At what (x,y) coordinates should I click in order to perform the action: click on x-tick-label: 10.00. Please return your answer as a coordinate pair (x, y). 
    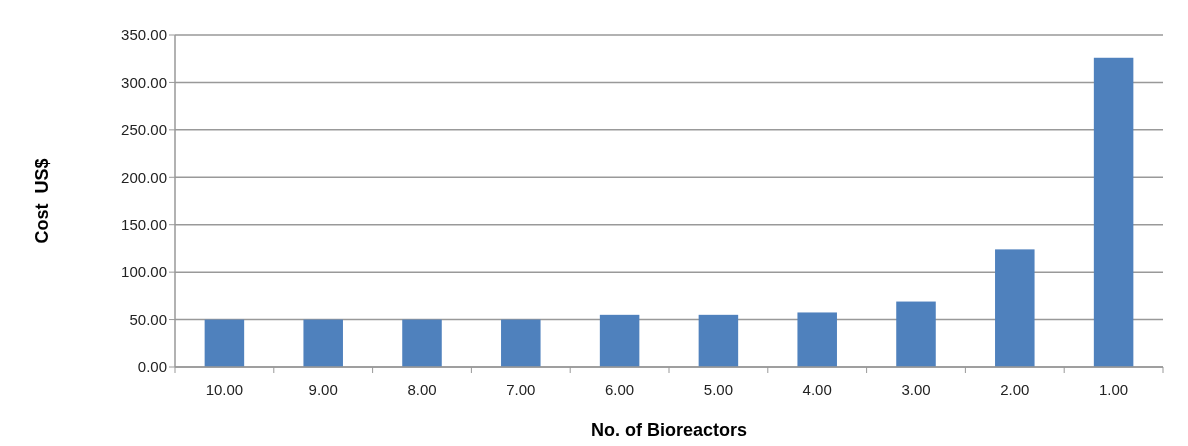
    Looking at the image, I should click on (224, 389).